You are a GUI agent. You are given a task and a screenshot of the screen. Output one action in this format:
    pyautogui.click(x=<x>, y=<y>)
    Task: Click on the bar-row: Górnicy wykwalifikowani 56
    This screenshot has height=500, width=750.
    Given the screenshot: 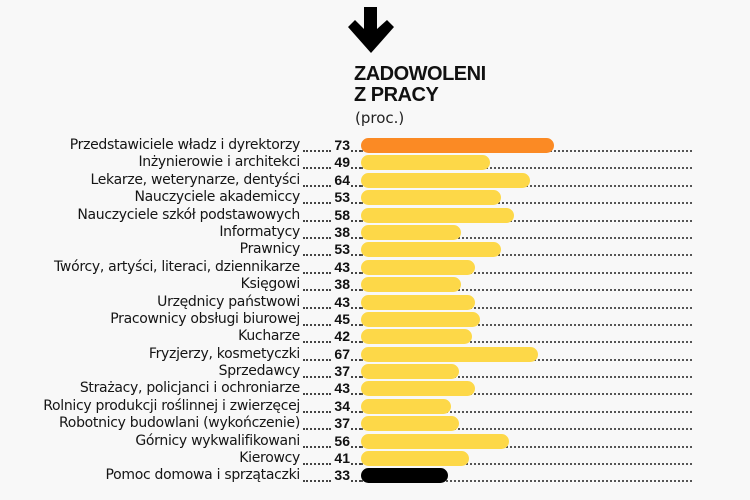 What is the action you would take?
    pyautogui.click(x=375, y=441)
    